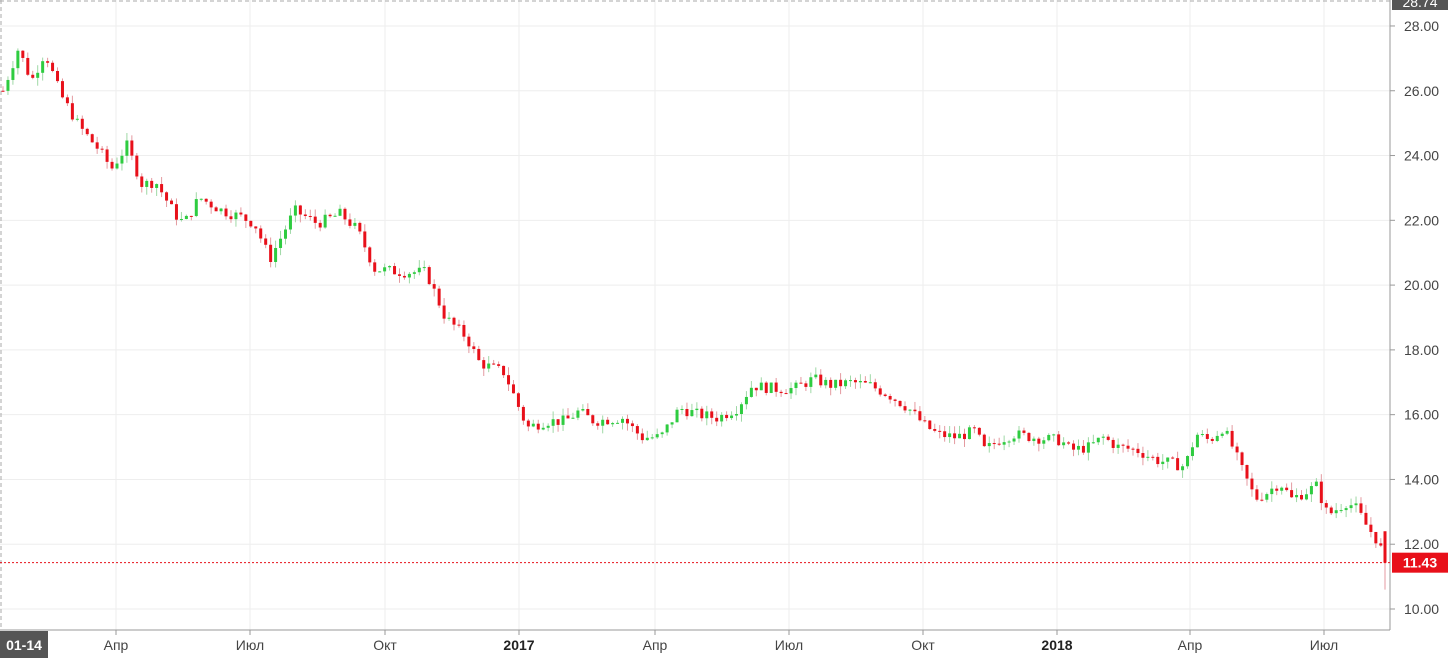 This screenshot has width=1456, height=663. What do you see at coordinates (1421, 26) in the screenshot?
I see `y-tick-label: 28.00` at bounding box center [1421, 26].